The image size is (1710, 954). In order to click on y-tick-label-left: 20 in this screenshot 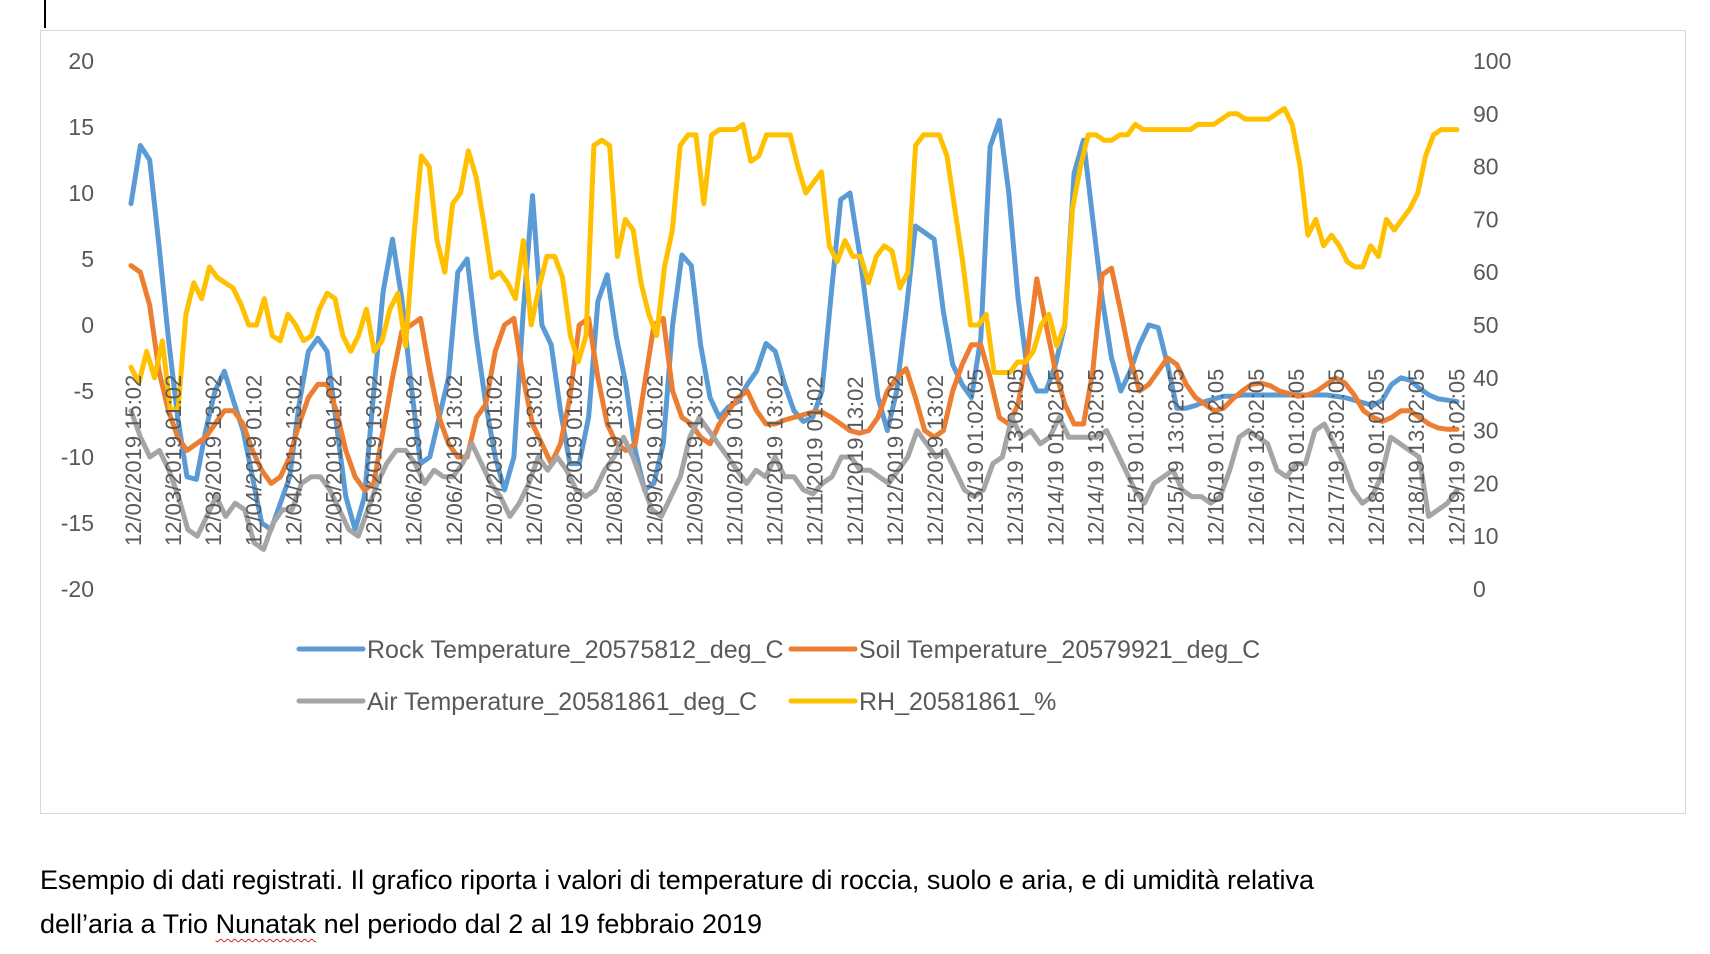, I will do `click(81, 61)`.